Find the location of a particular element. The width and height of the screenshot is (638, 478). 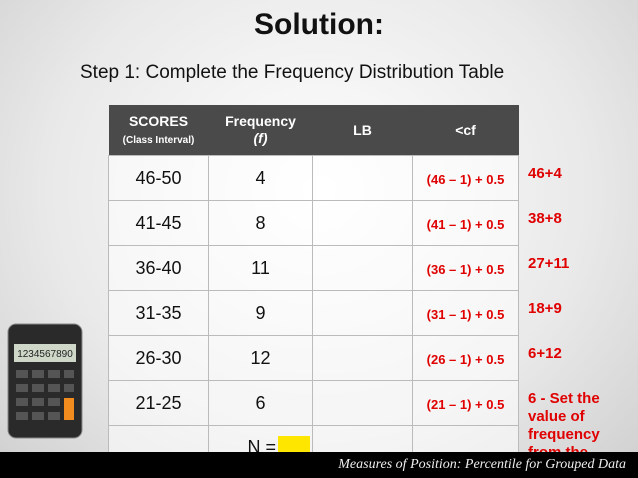

cf-cell: (36 – 1) + 0.5 is located at coordinates (465, 268).